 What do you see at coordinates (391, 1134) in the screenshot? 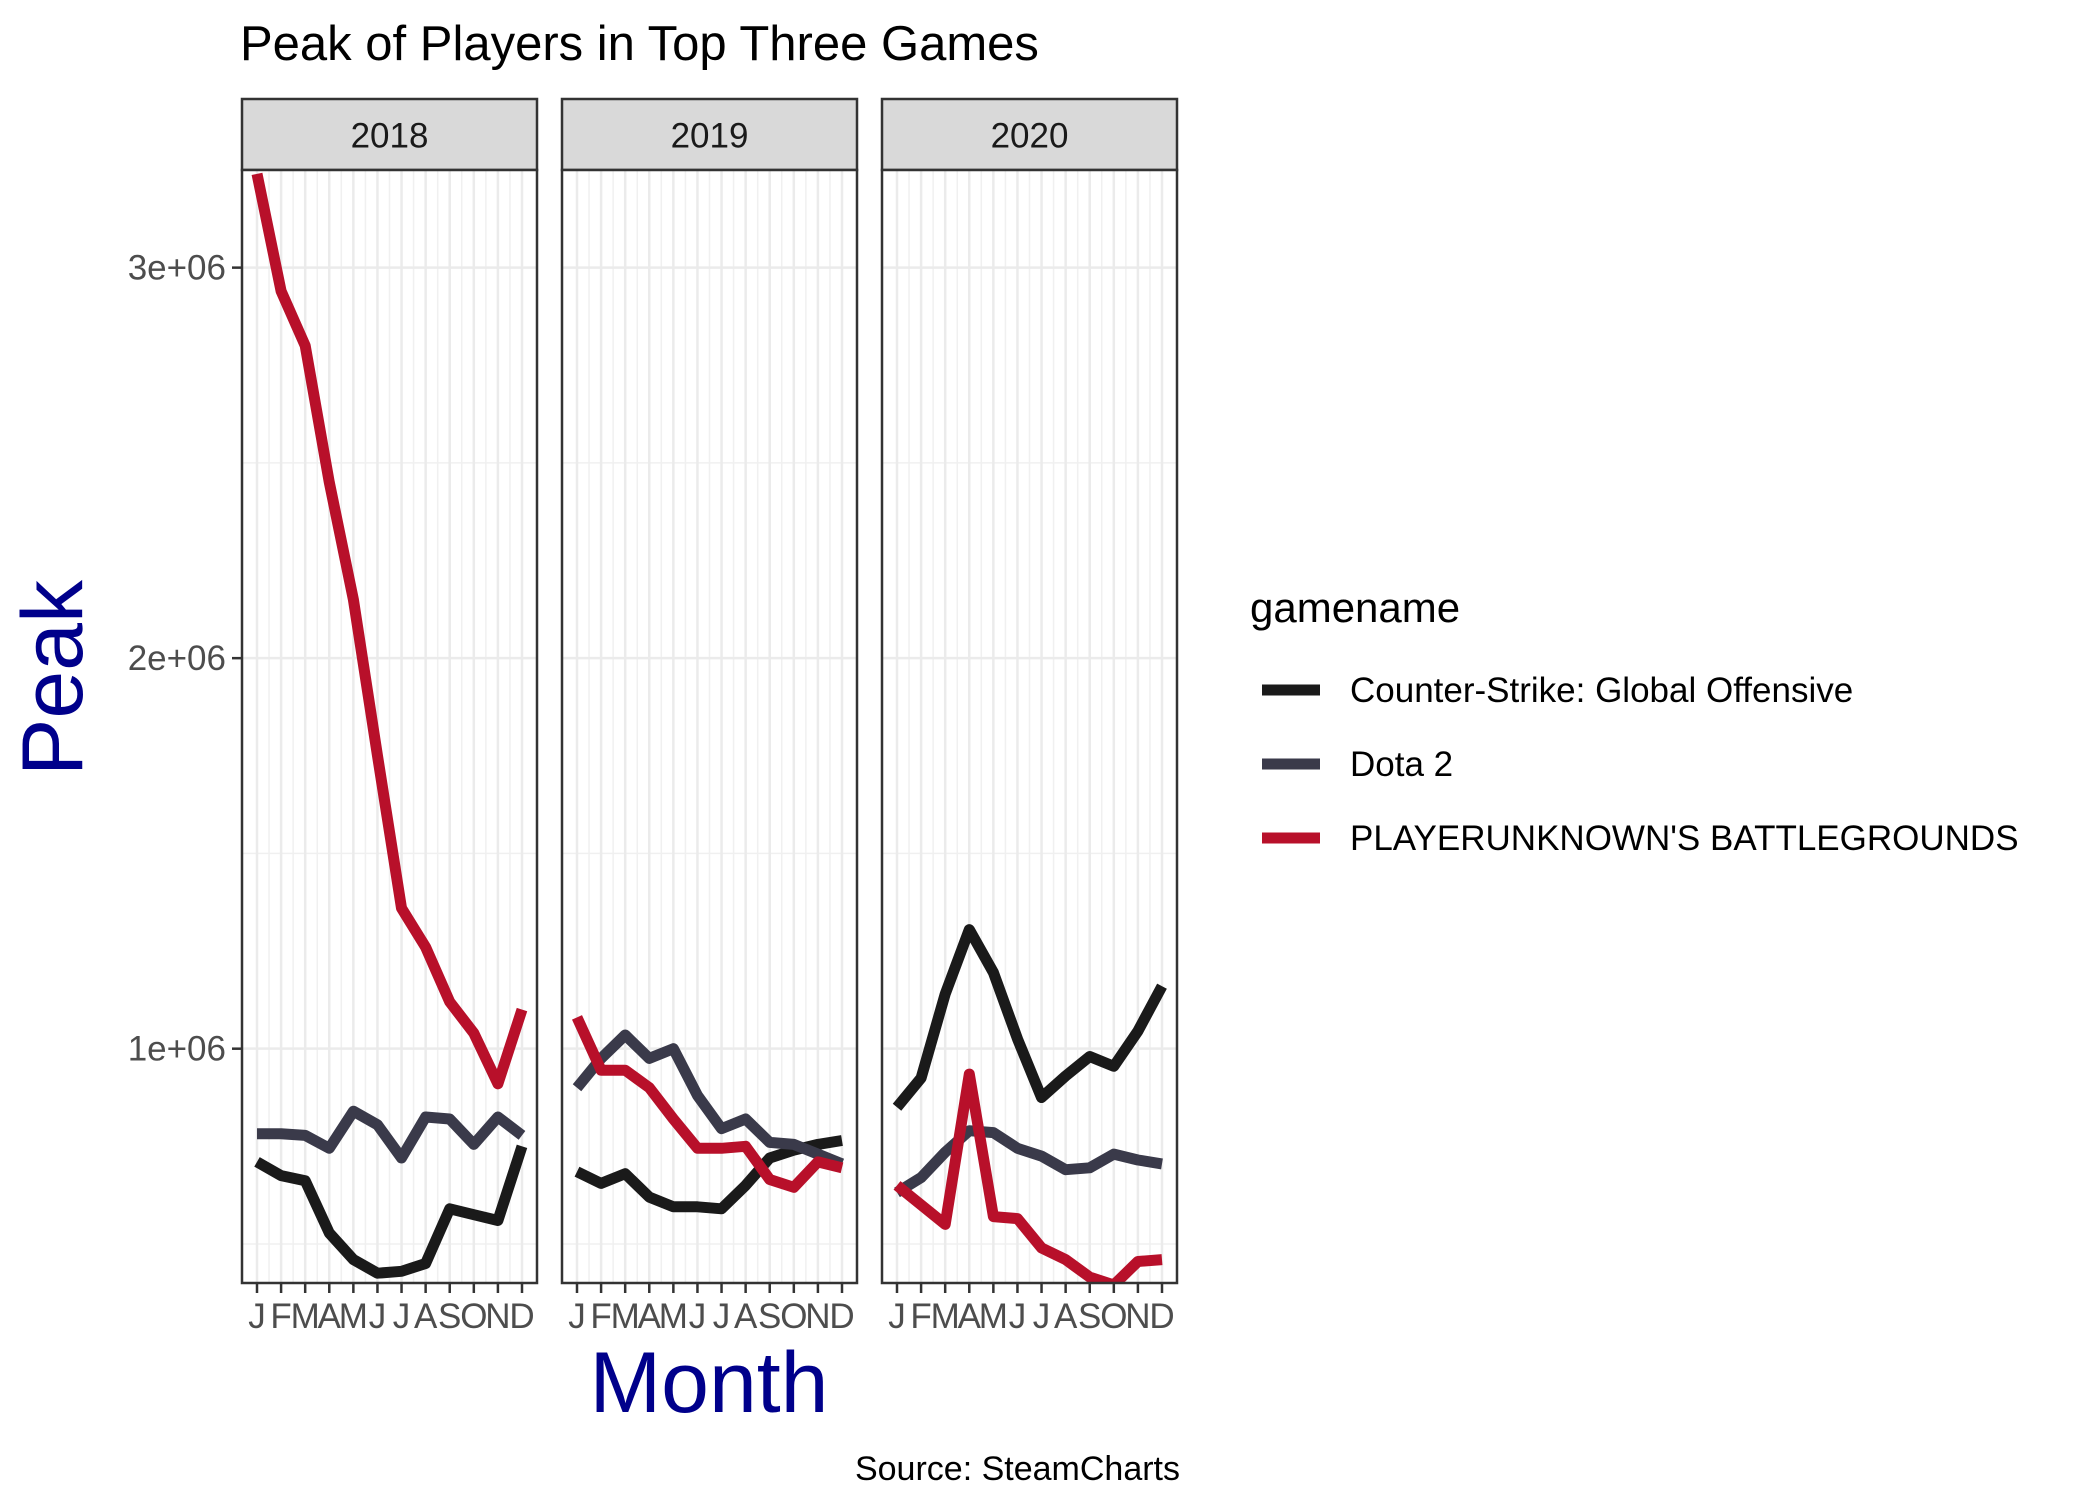
I see `series-line-dota-2-2018` at bounding box center [391, 1134].